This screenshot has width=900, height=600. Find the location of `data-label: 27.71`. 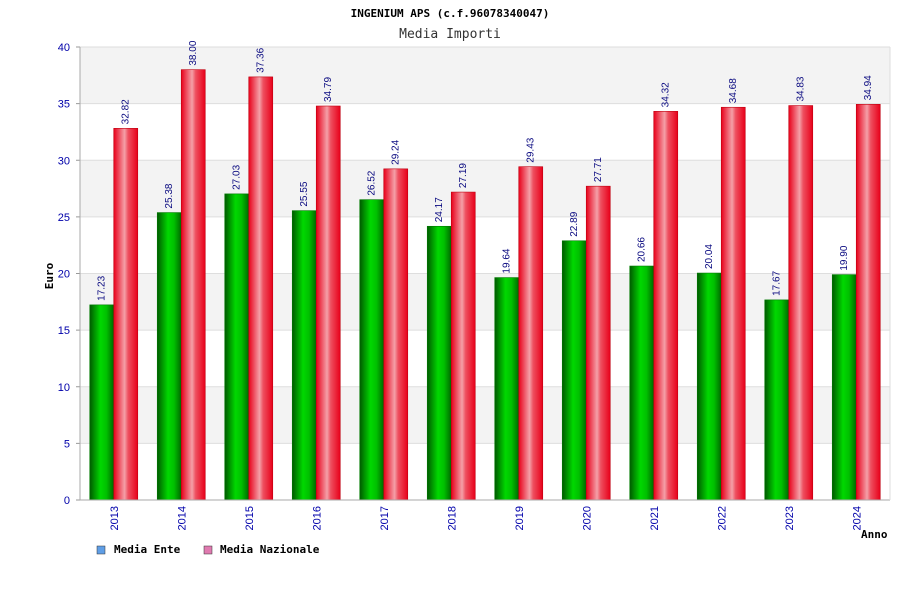

data-label: 27.71 is located at coordinates (598, 169).